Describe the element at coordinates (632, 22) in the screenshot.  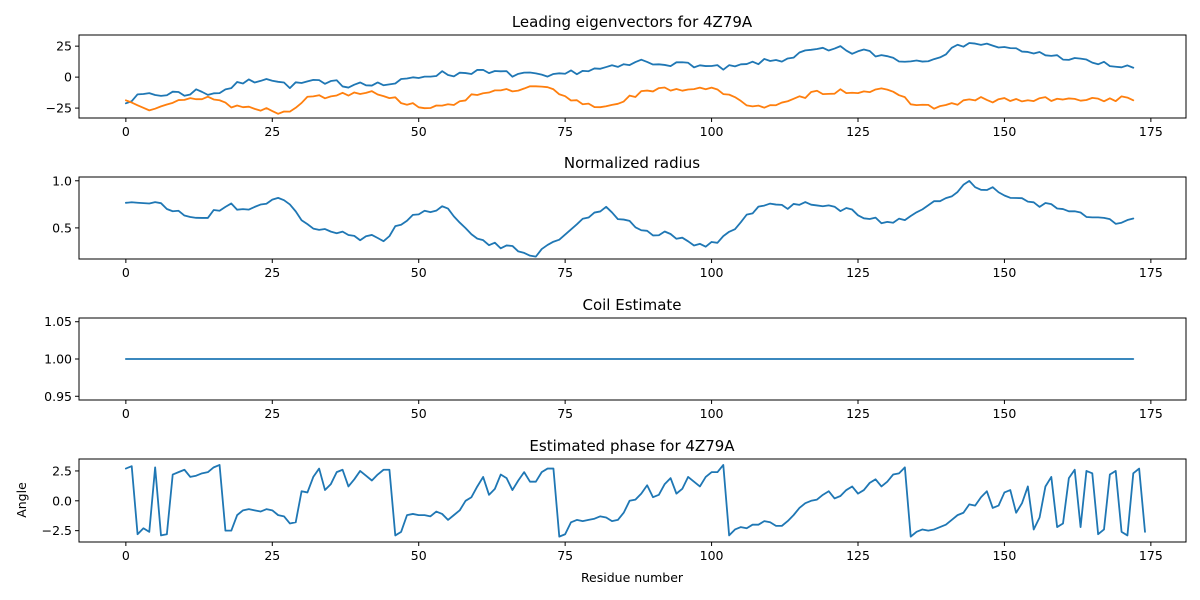
I see `panel-title: Leading eigenvectors for 4Z79A` at that location.